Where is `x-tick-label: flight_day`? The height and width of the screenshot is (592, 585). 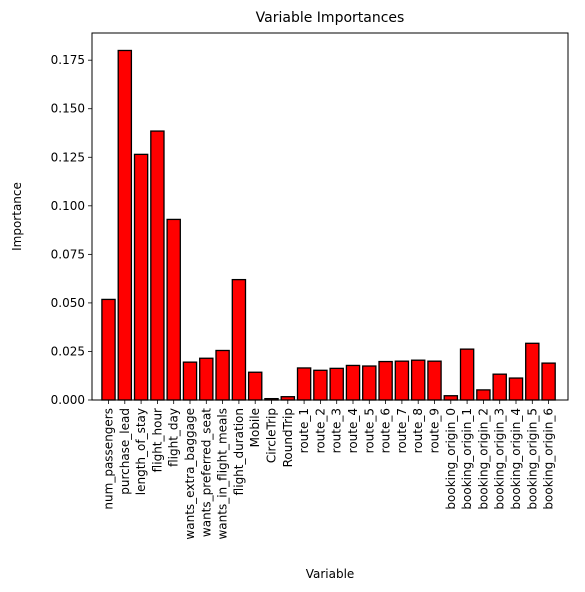 x-tick-label: flight_day is located at coordinates (174, 437).